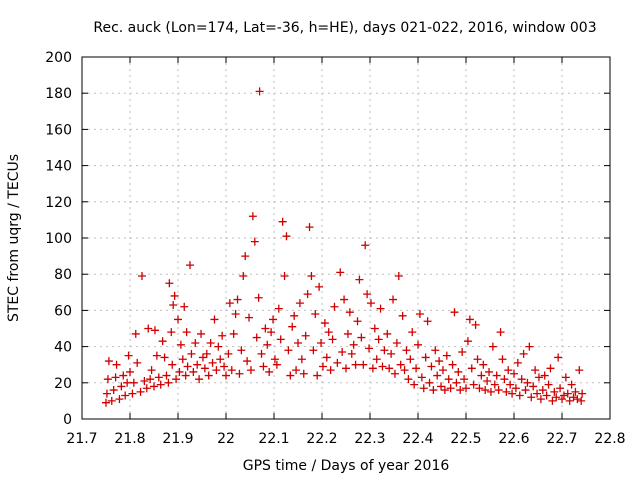 This screenshot has width=640, height=480. Describe the element at coordinates (129, 439) in the screenshot. I see `x-tick-label: 21.8` at that location.